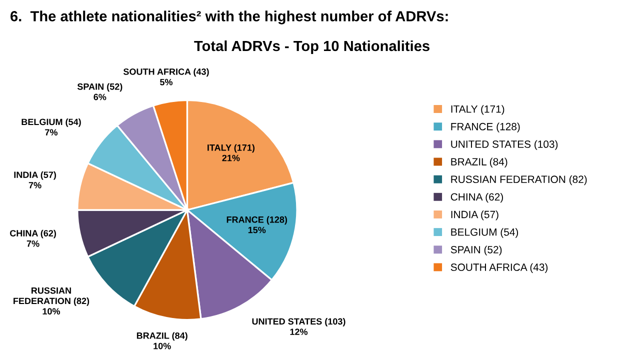 The height and width of the screenshot is (350, 624). I want to click on data-label: 15%, so click(257, 230).